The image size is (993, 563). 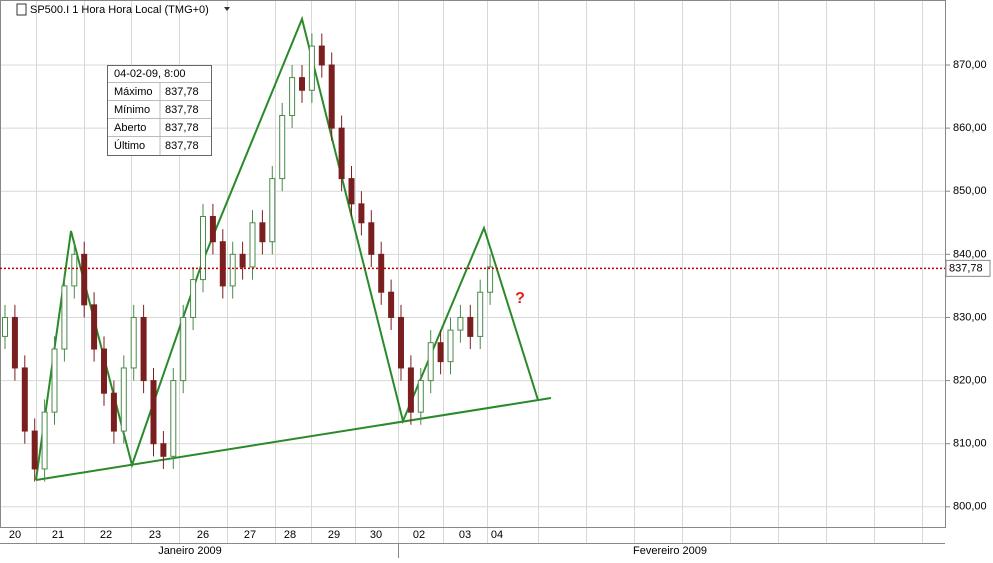 I want to click on tooltip-key: Mínimo, so click(x=132, y=110).